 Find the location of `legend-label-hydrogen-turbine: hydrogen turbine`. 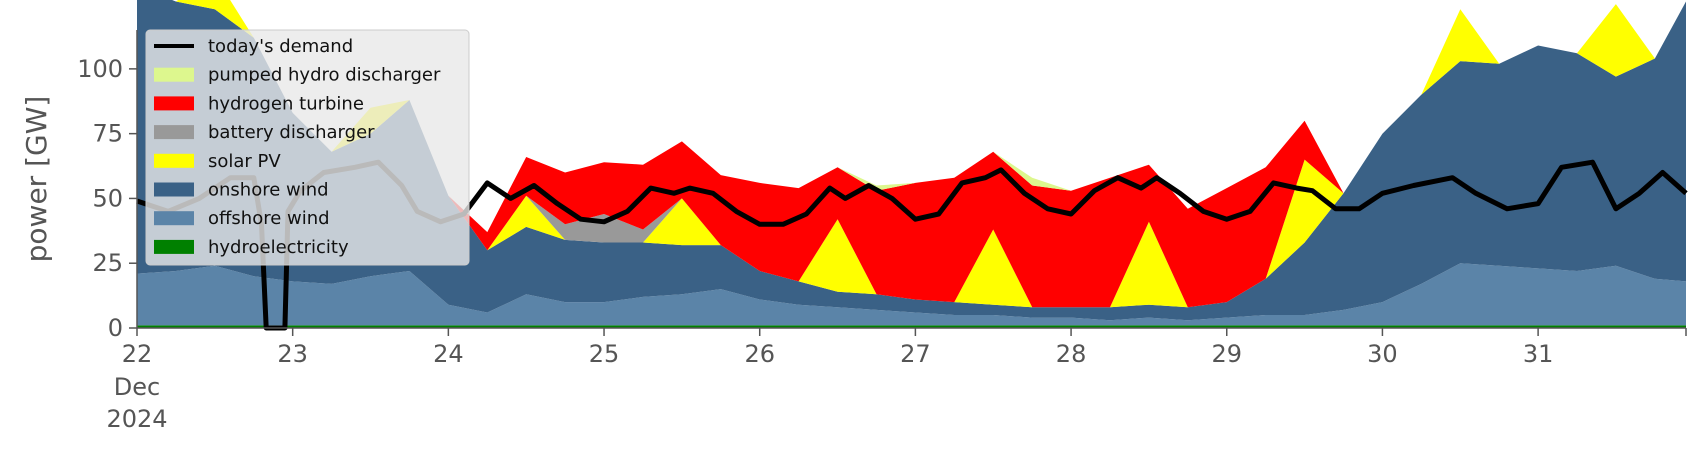

legend-label-hydrogen-turbine: hydrogen turbine is located at coordinates (286, 103).